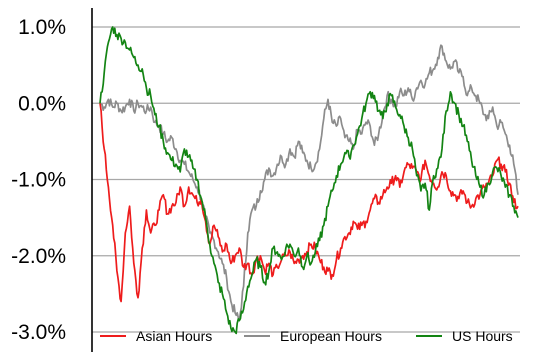 The image size is (544, 355). What do you see at coordinates (174, 336) in the screenshot?
I see `legend-label: Asian Hours` at bounding box center [174, 336].